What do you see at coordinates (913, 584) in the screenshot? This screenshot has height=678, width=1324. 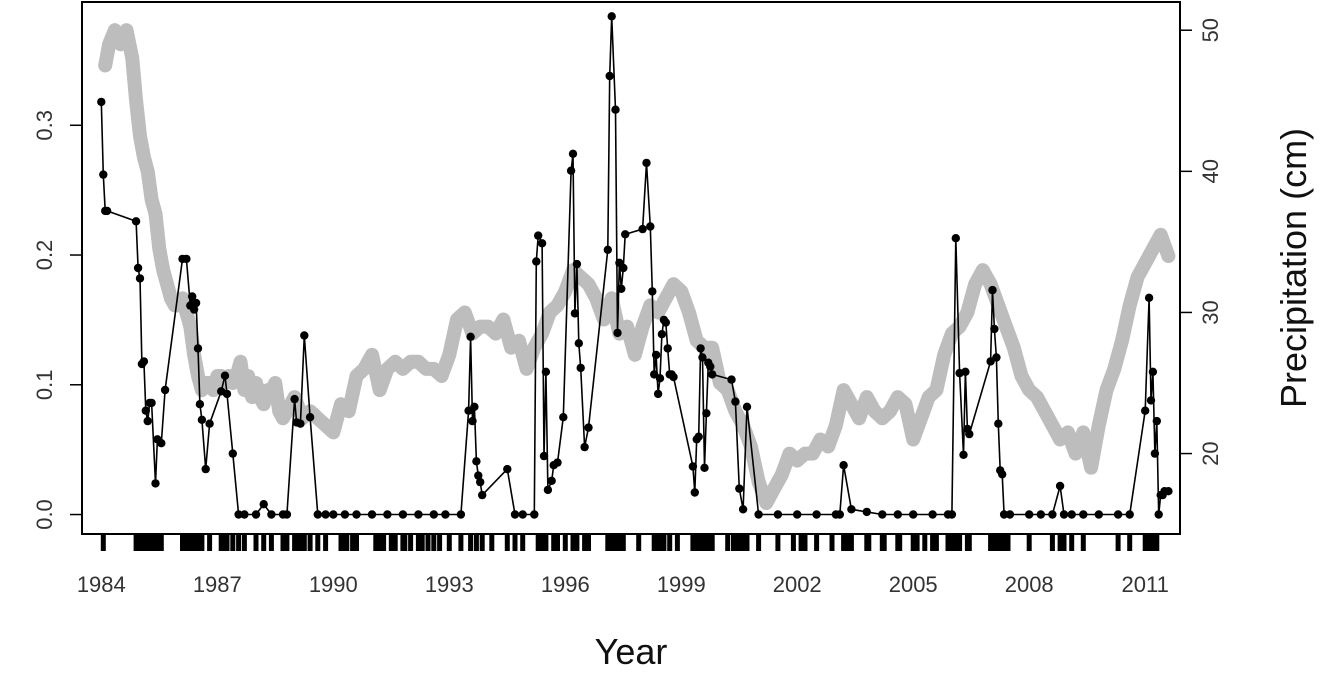 I see `x-tick-label: 2005` at bounding box center [913, 584].